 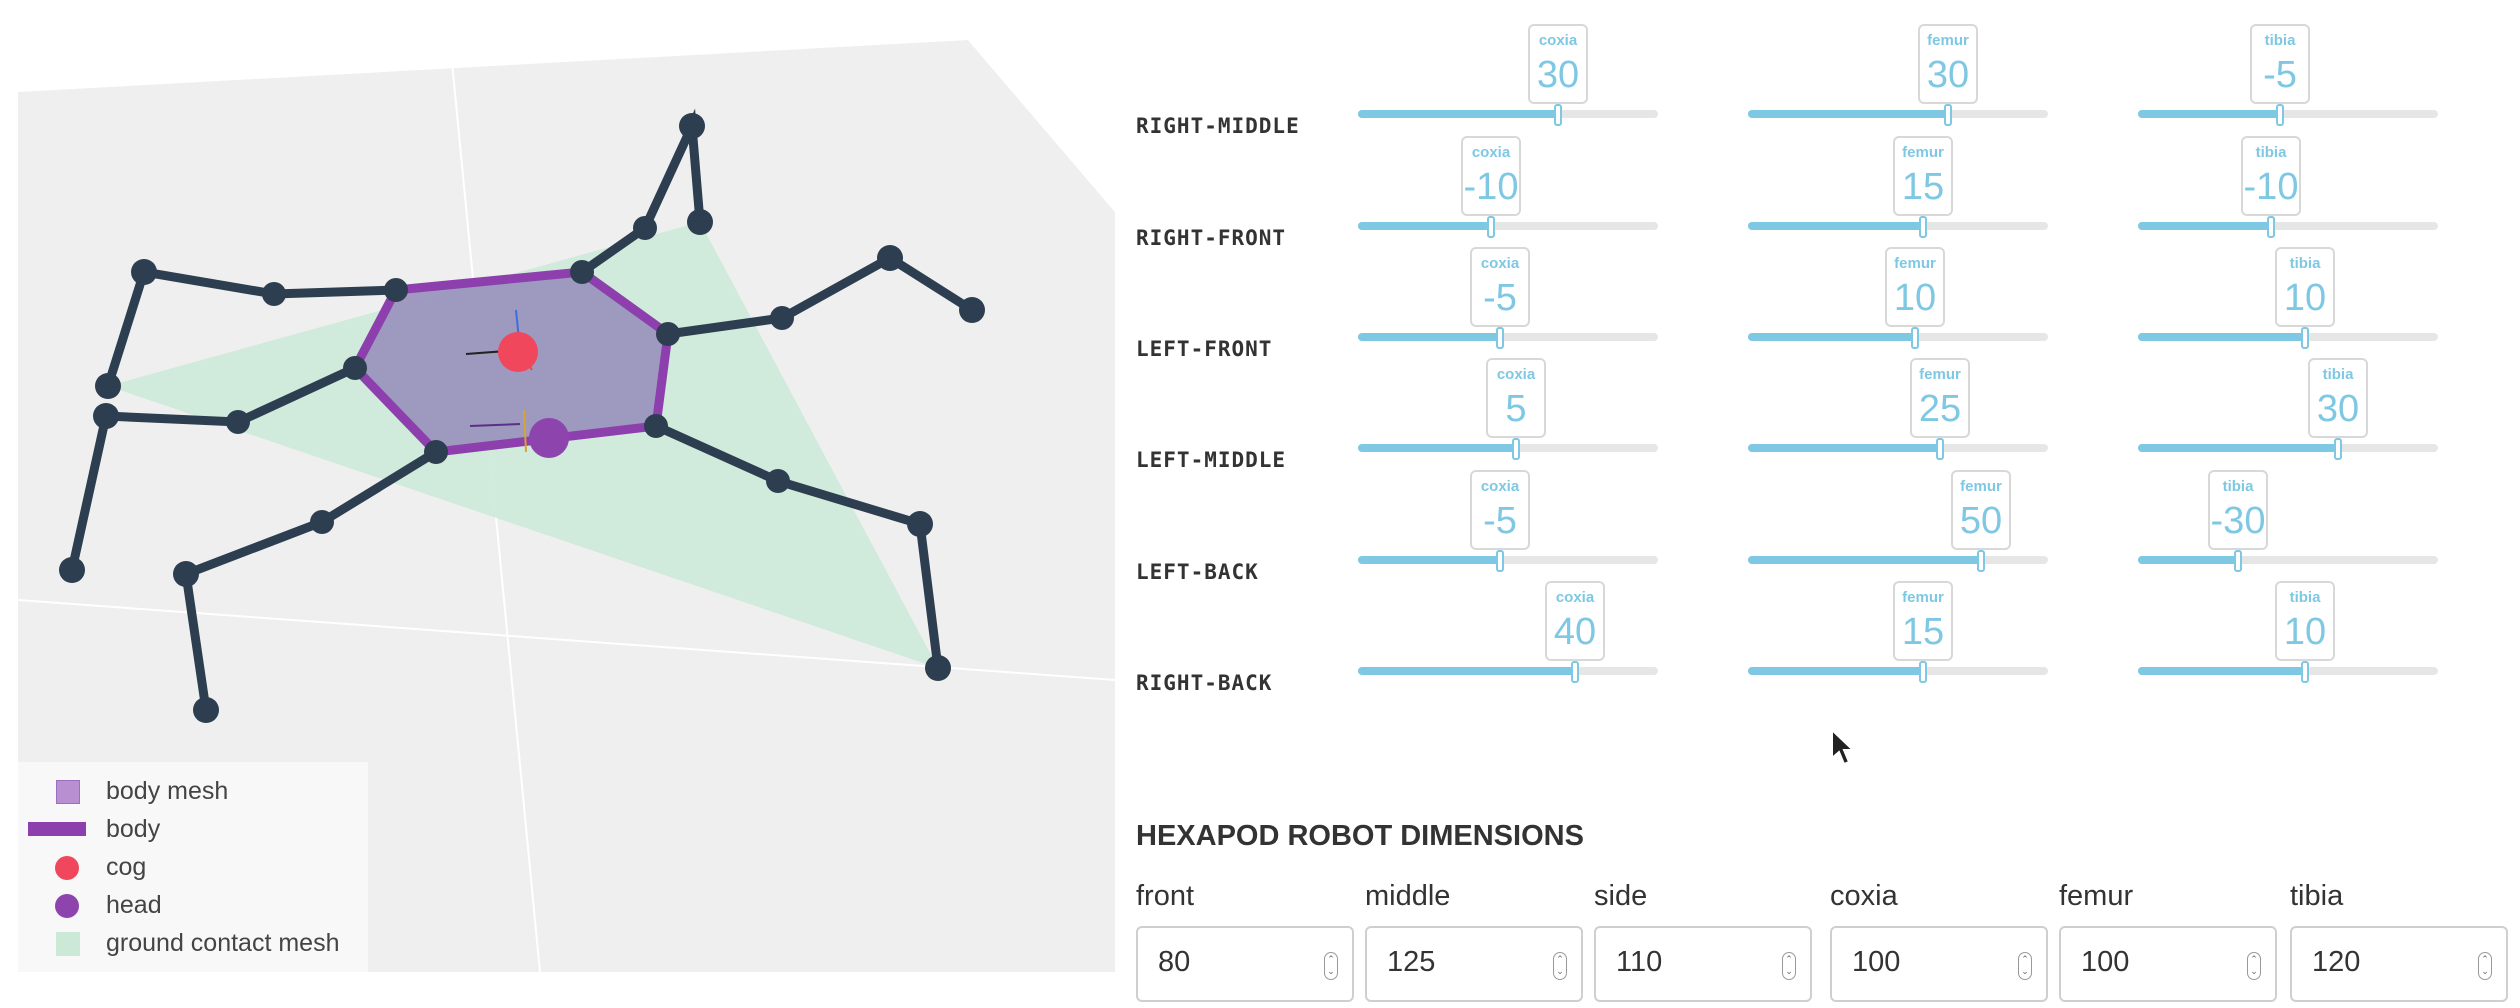 I want to click on coxia-slider: coxia 30, so click(x=1508, y=81).